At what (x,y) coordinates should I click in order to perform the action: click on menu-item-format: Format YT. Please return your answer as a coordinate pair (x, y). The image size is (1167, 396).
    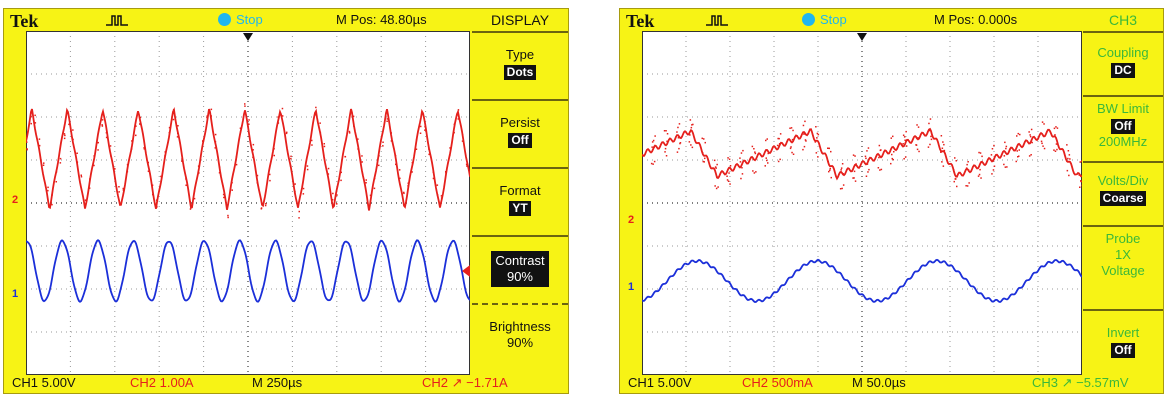
    Looking at the image, I should click on (520, 201).